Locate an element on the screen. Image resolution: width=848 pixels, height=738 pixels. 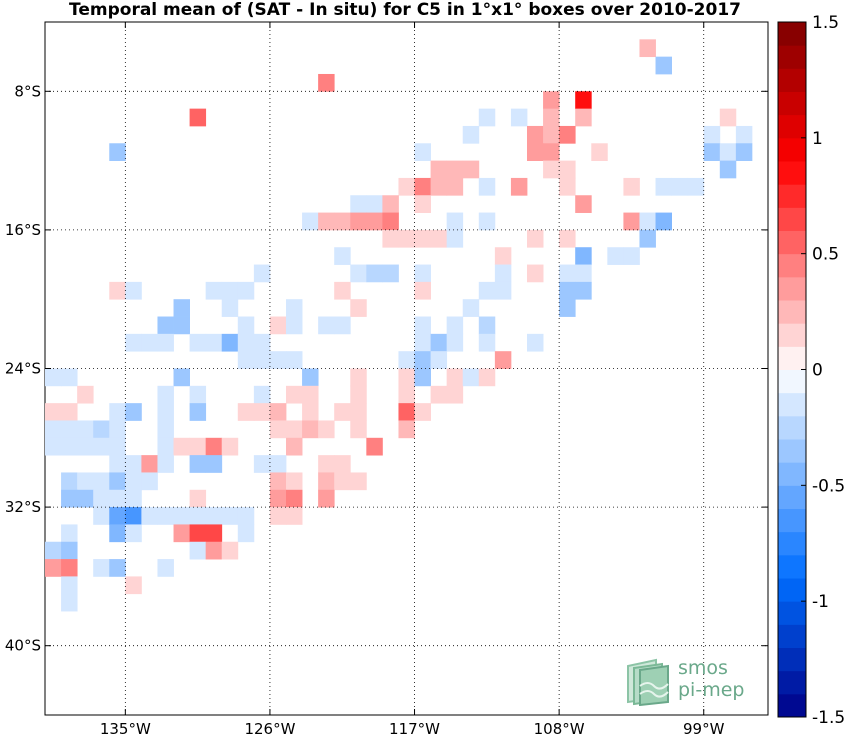
y-tick-label: 40°S is located at coordinates (23, 646).